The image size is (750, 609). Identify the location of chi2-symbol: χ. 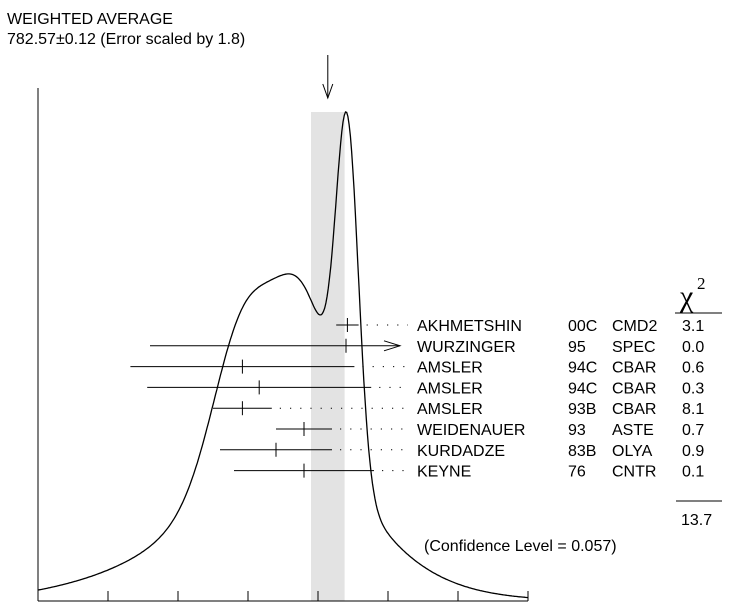
(686, 296).